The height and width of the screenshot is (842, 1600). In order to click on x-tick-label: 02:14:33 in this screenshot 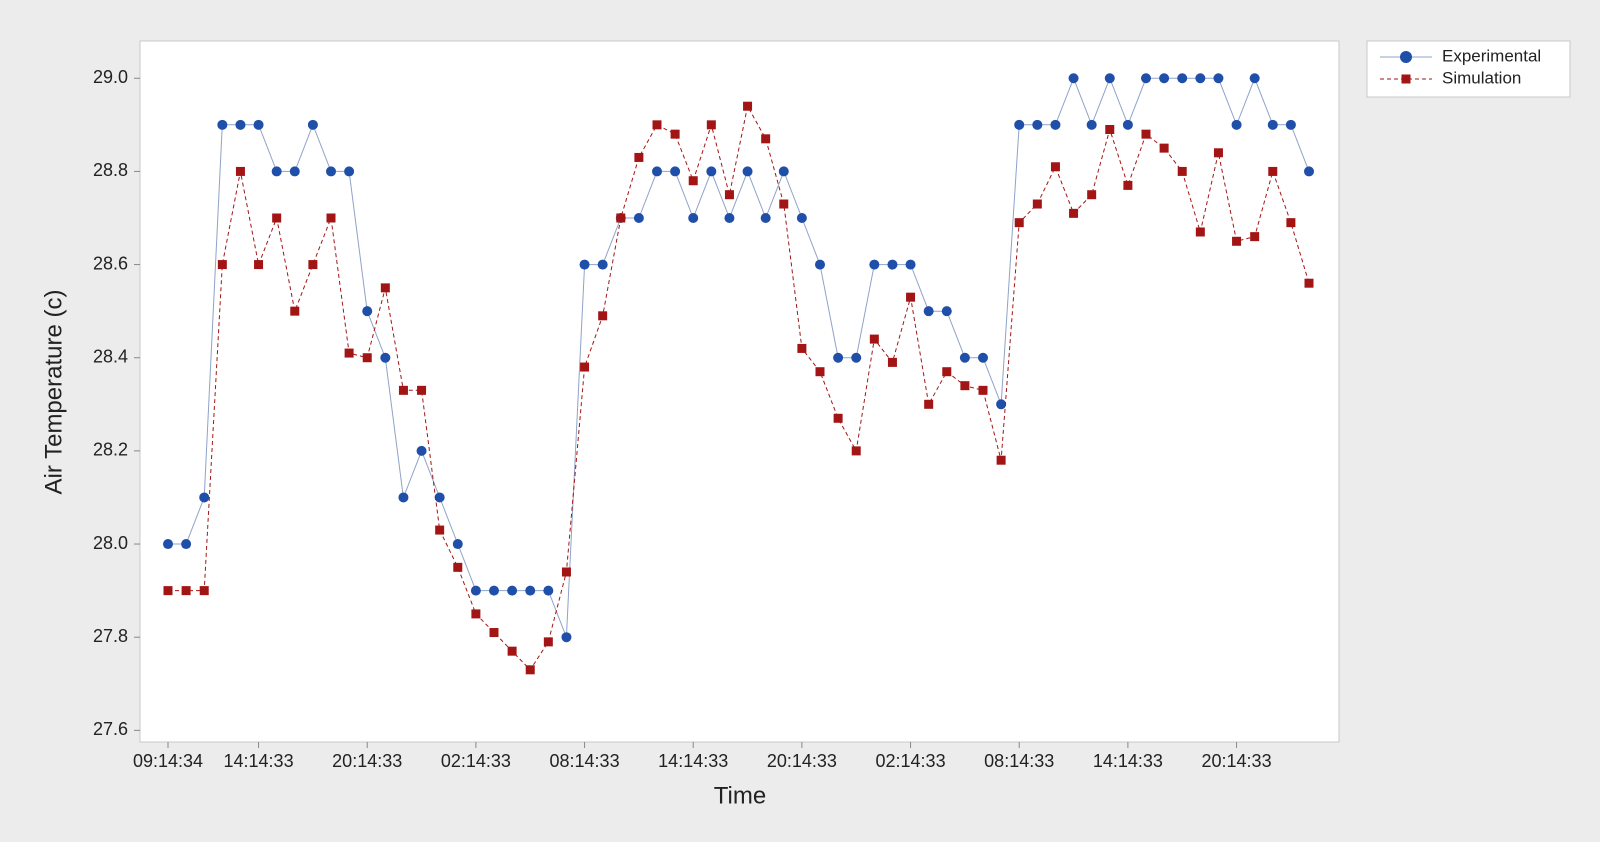, I will do `click(476, 761)`.